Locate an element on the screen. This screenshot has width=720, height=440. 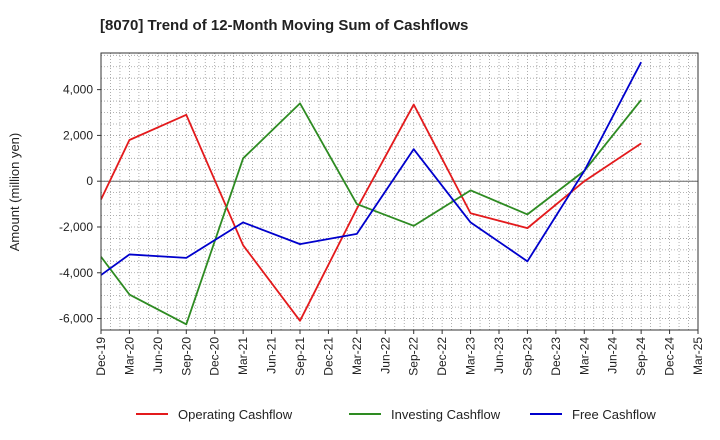
x-tick-label: Mar-25 is located at coordinates (698, 356).